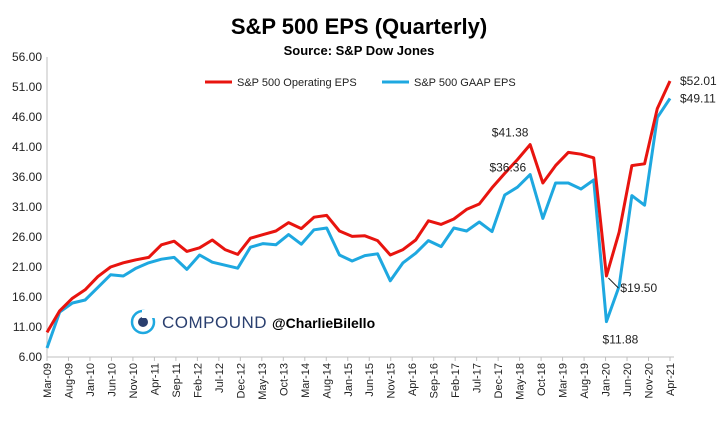 This screenshot has width=718, height=428. Describe the element at coordinates (155, 379) in the screenshot. I see `x-tick-label: Apr-11` at that location.